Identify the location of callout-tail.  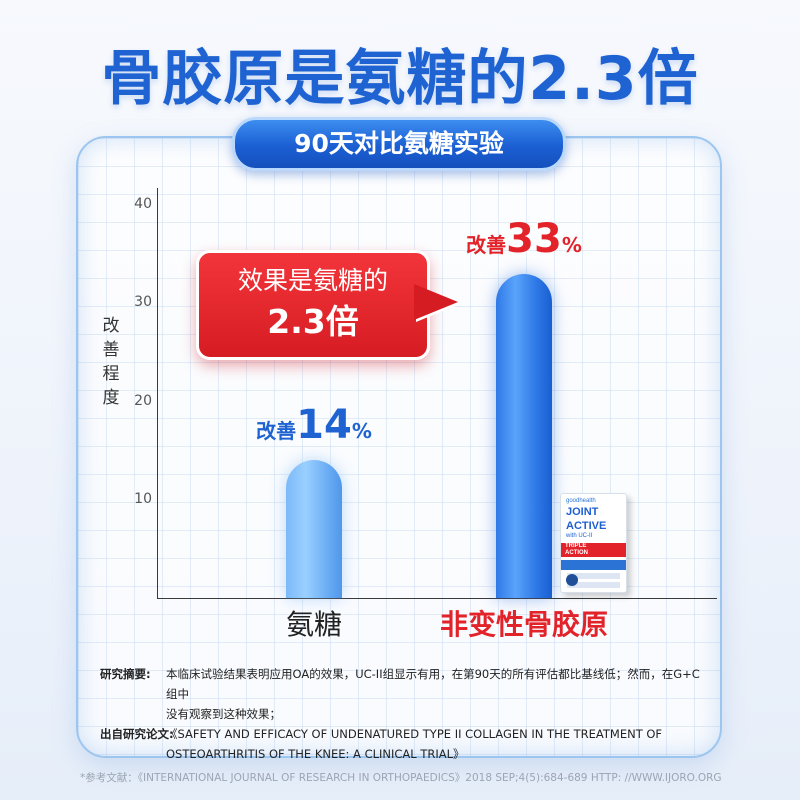
(436, 302).